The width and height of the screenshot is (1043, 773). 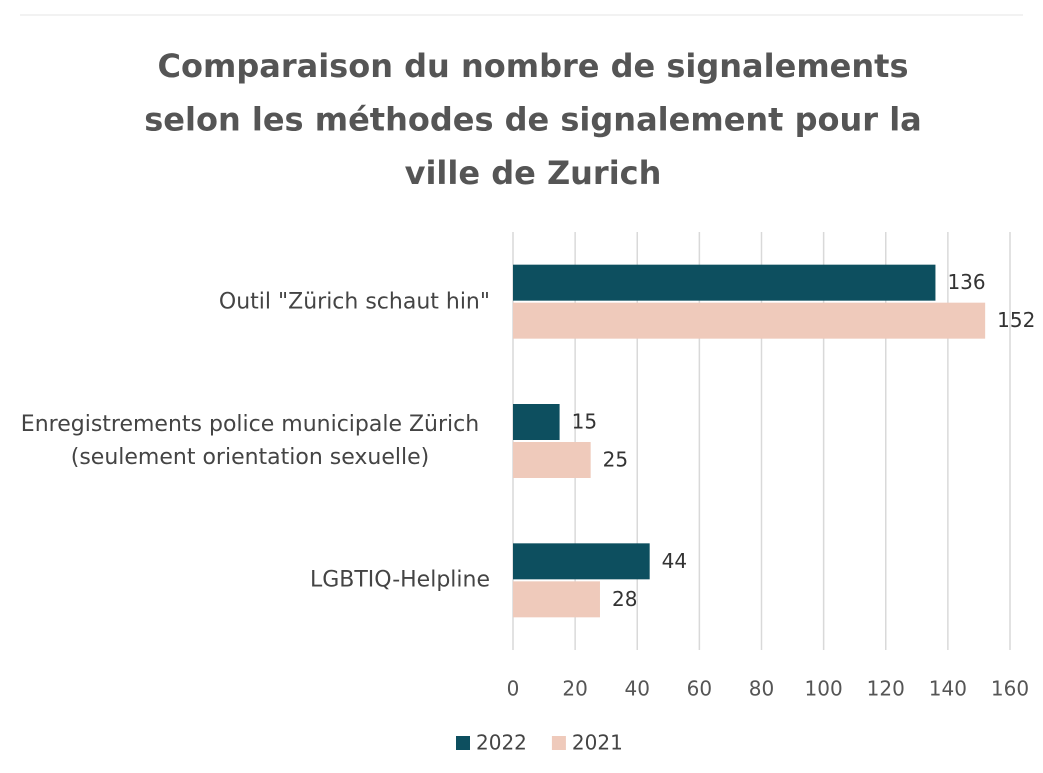 What do you see at coordinates (574, 689) in the screenshot?
I see `x-tick-label: 20` at bounding box center [574, 689].